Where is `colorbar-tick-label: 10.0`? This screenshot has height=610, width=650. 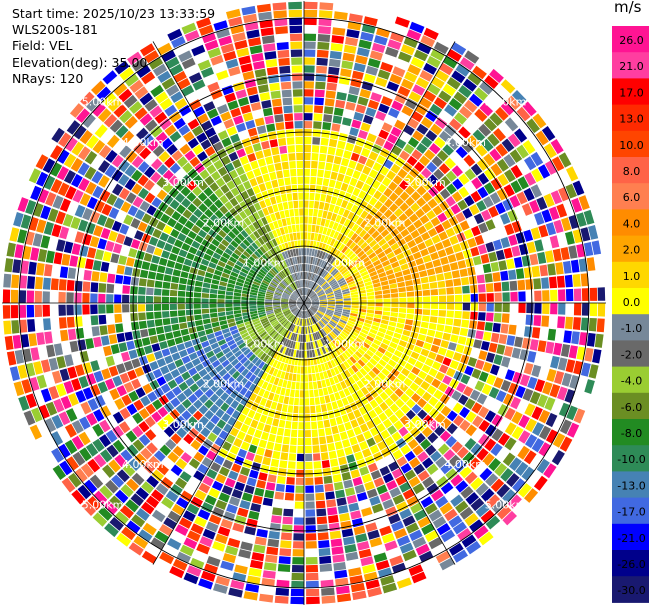 colorbar-tick-label: 10.0 is located at coordinates (631, 145).